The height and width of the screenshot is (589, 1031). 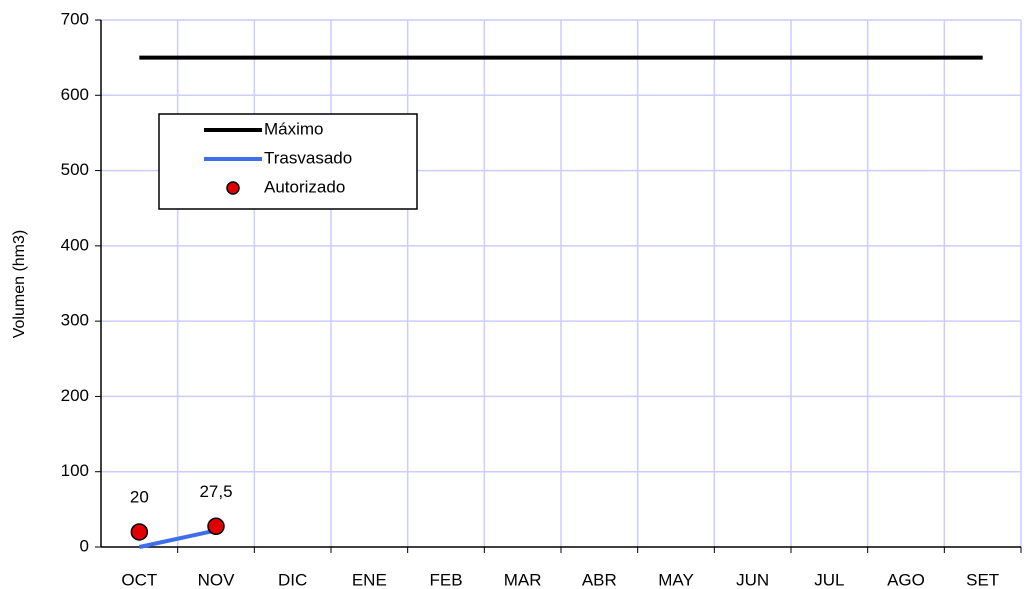 I want to click on x-tick-label: MAR, so click(x=523, y=579).